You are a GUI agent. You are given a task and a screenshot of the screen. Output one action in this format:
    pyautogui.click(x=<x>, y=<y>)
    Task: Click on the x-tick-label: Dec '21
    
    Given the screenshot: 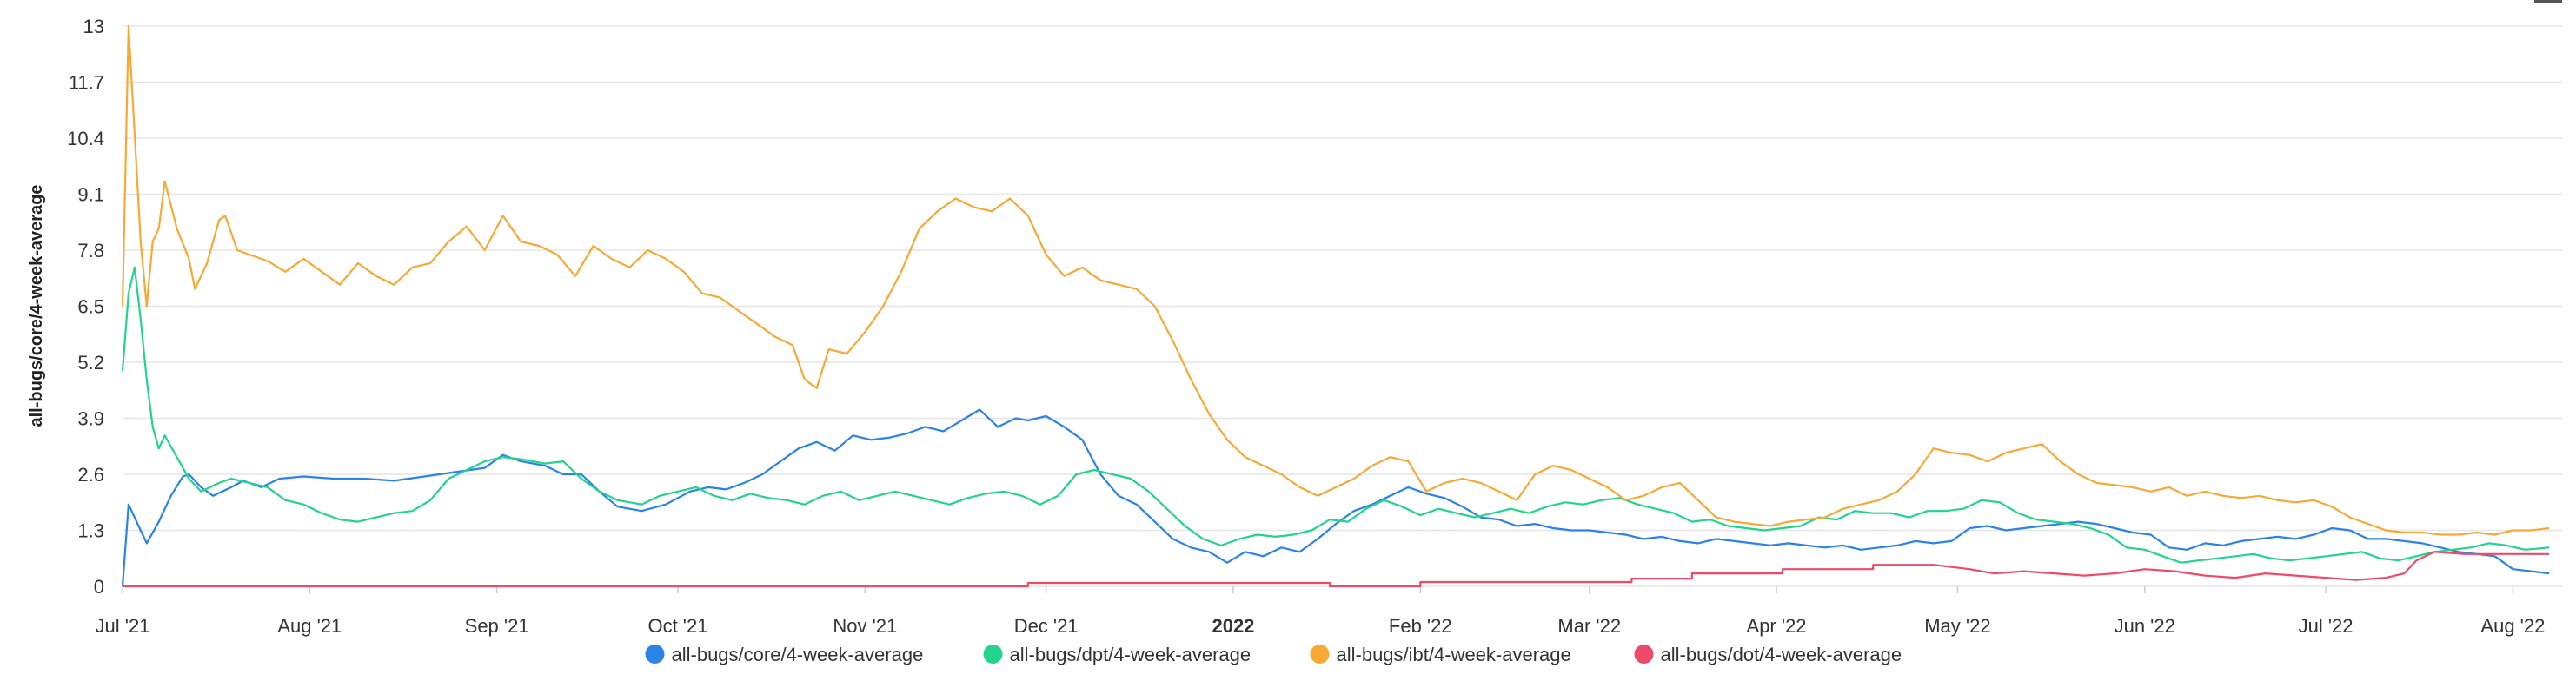 What is the action you would take?
    pyautogui.click(x=1046, y=626)
    